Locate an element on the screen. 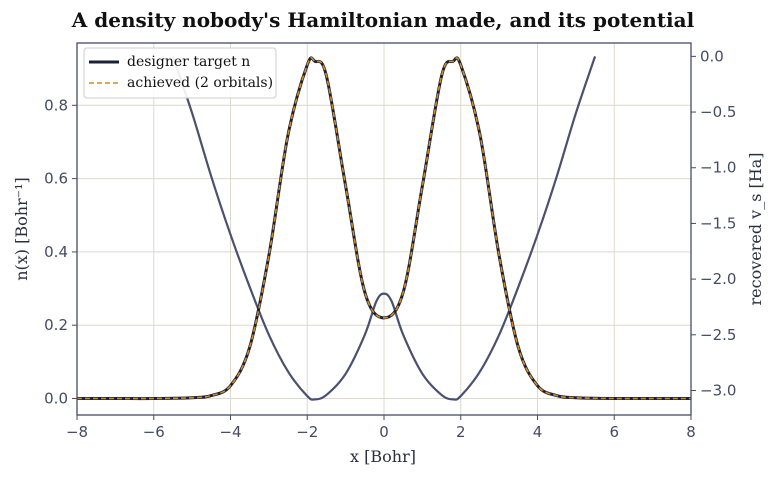 The image size is (777, 478). x-tick-label: 0 is located at coordinates (384, 432).